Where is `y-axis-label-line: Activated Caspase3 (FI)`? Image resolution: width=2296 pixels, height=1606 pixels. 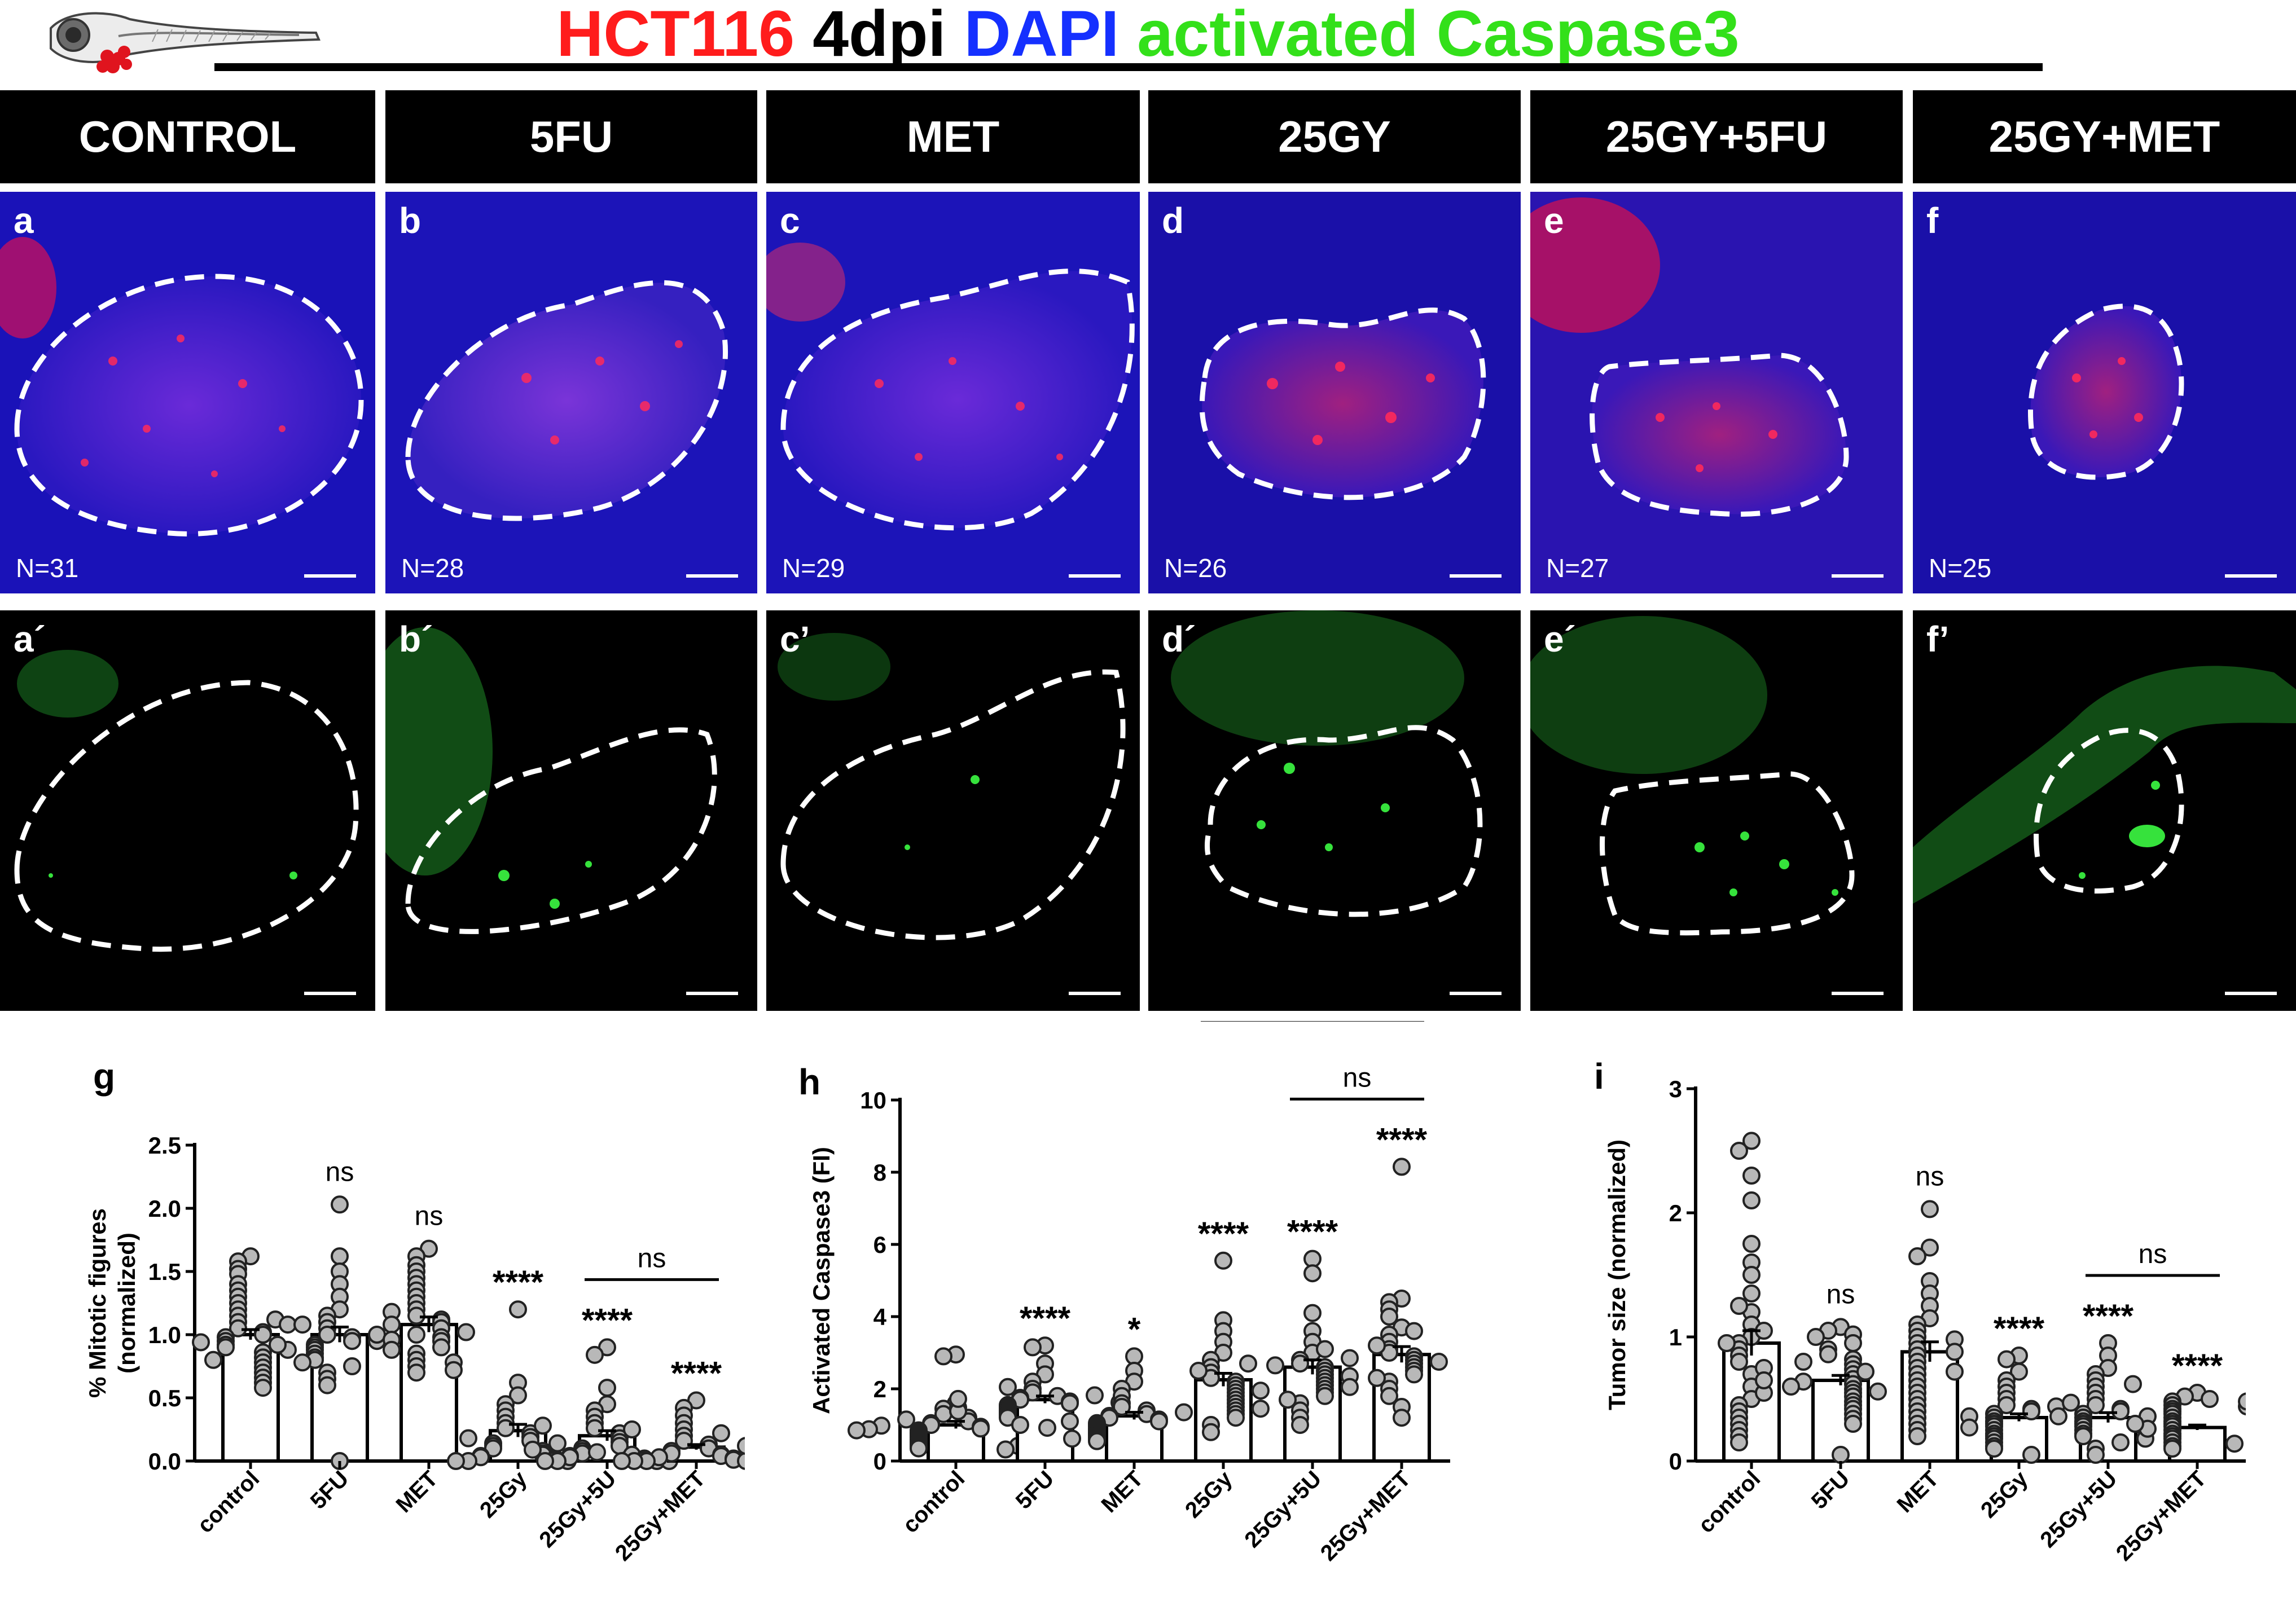
y-axis-label-line: Activated Caspase3 (FI) is located at coordinates (822, 1280).